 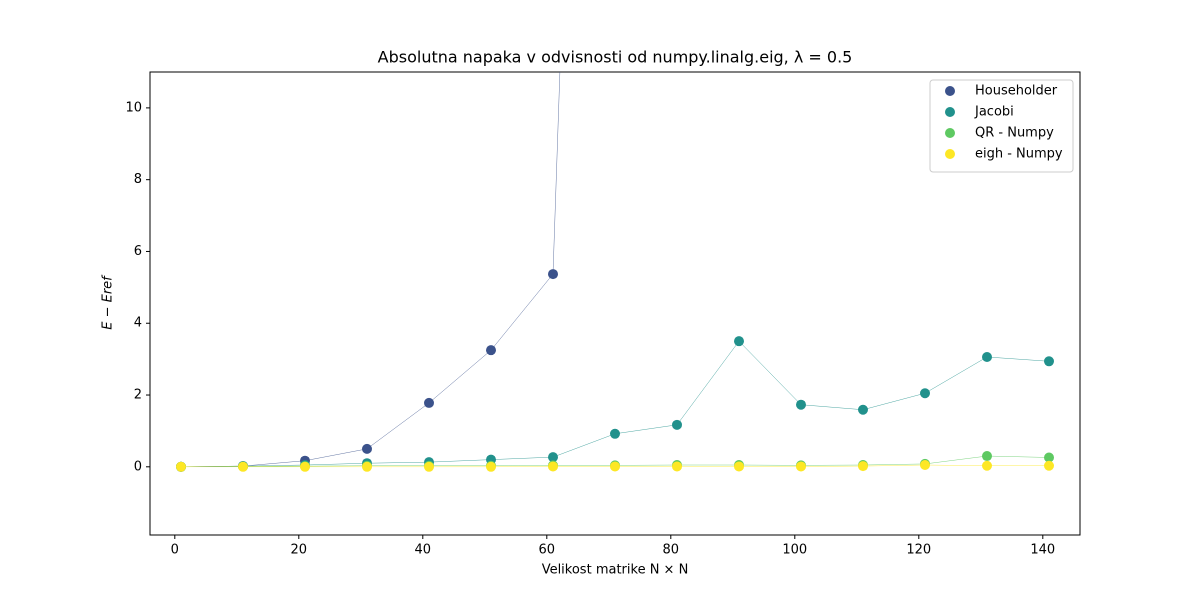 What do you see at coordinates (138, 323) in the screenshot?
I see `y-tick-label: 4` at bounding box center [138, 323].